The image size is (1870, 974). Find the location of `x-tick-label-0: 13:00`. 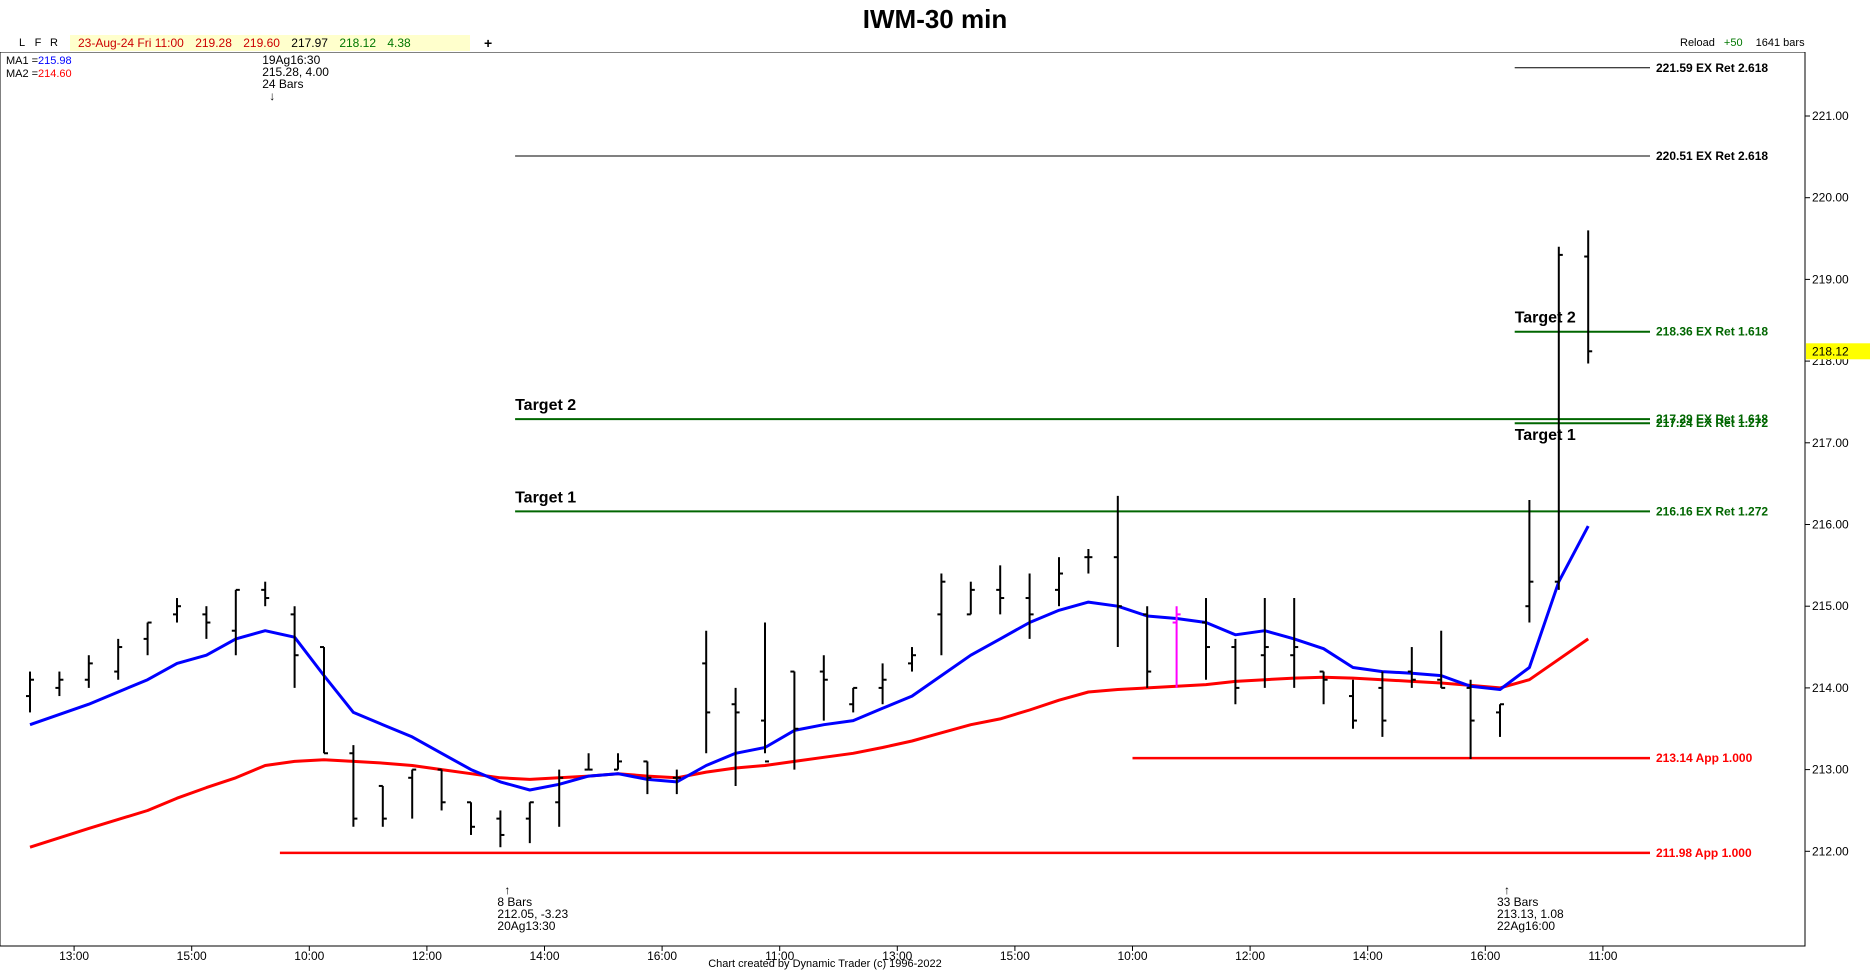

x-tick-label-0: 13:00 is located at coordinates (74, 956).